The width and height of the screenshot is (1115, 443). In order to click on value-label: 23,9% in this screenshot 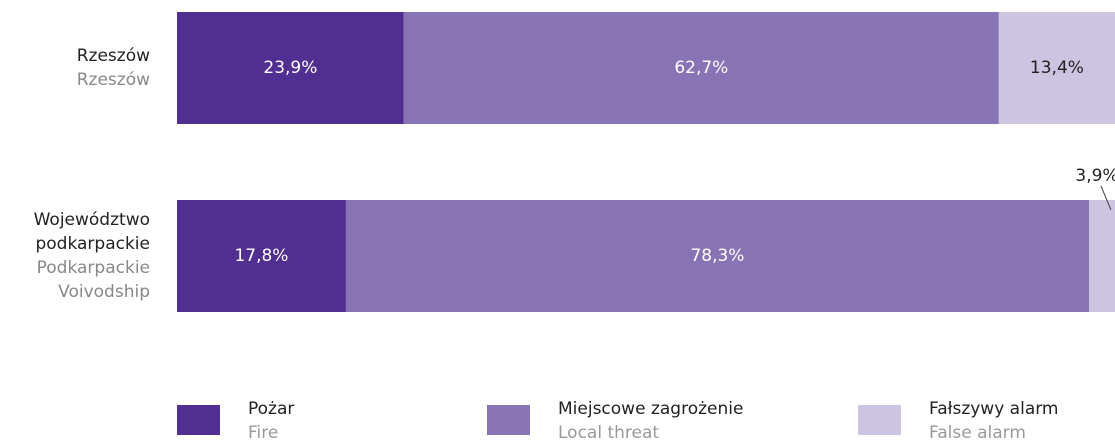, I will do `click(290, 68)`.